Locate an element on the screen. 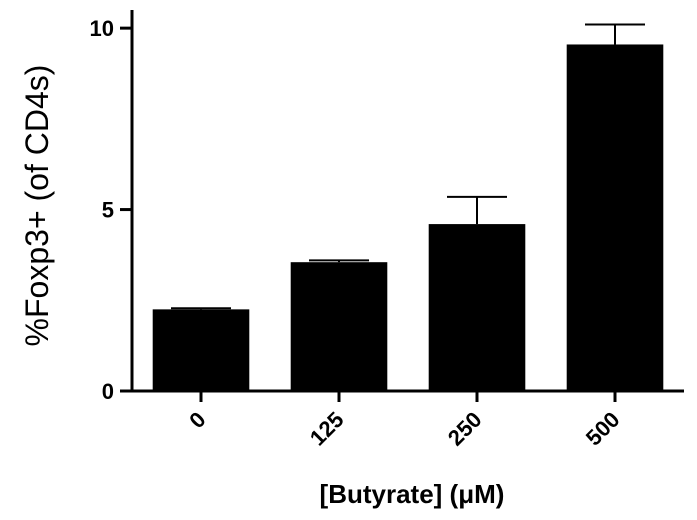  y-axis-title: %Foxp3+ (of CD4s) is located at coordinates (37, 206).